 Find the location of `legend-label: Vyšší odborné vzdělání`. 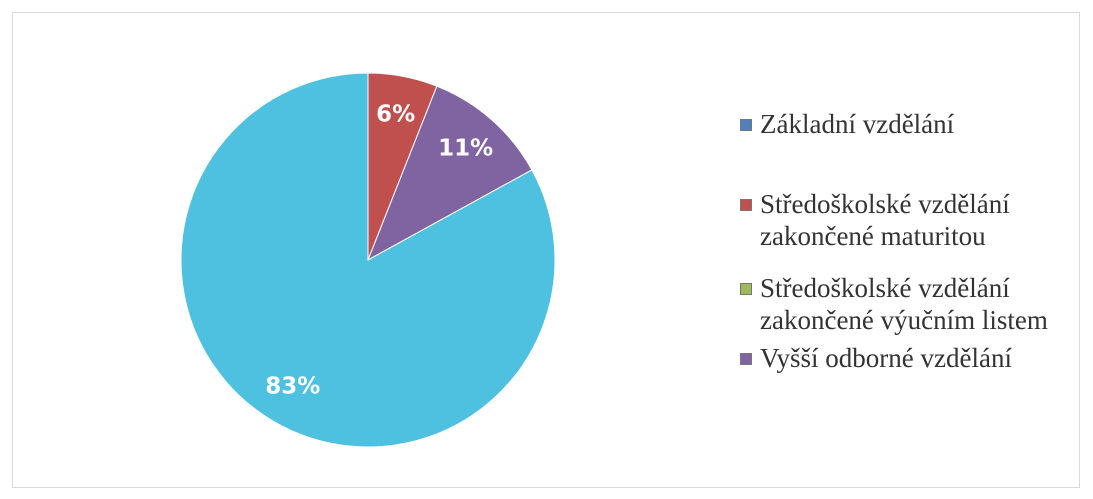

legend-label: Vyšší odborné vzdělání is located at coordinates (886, 358).